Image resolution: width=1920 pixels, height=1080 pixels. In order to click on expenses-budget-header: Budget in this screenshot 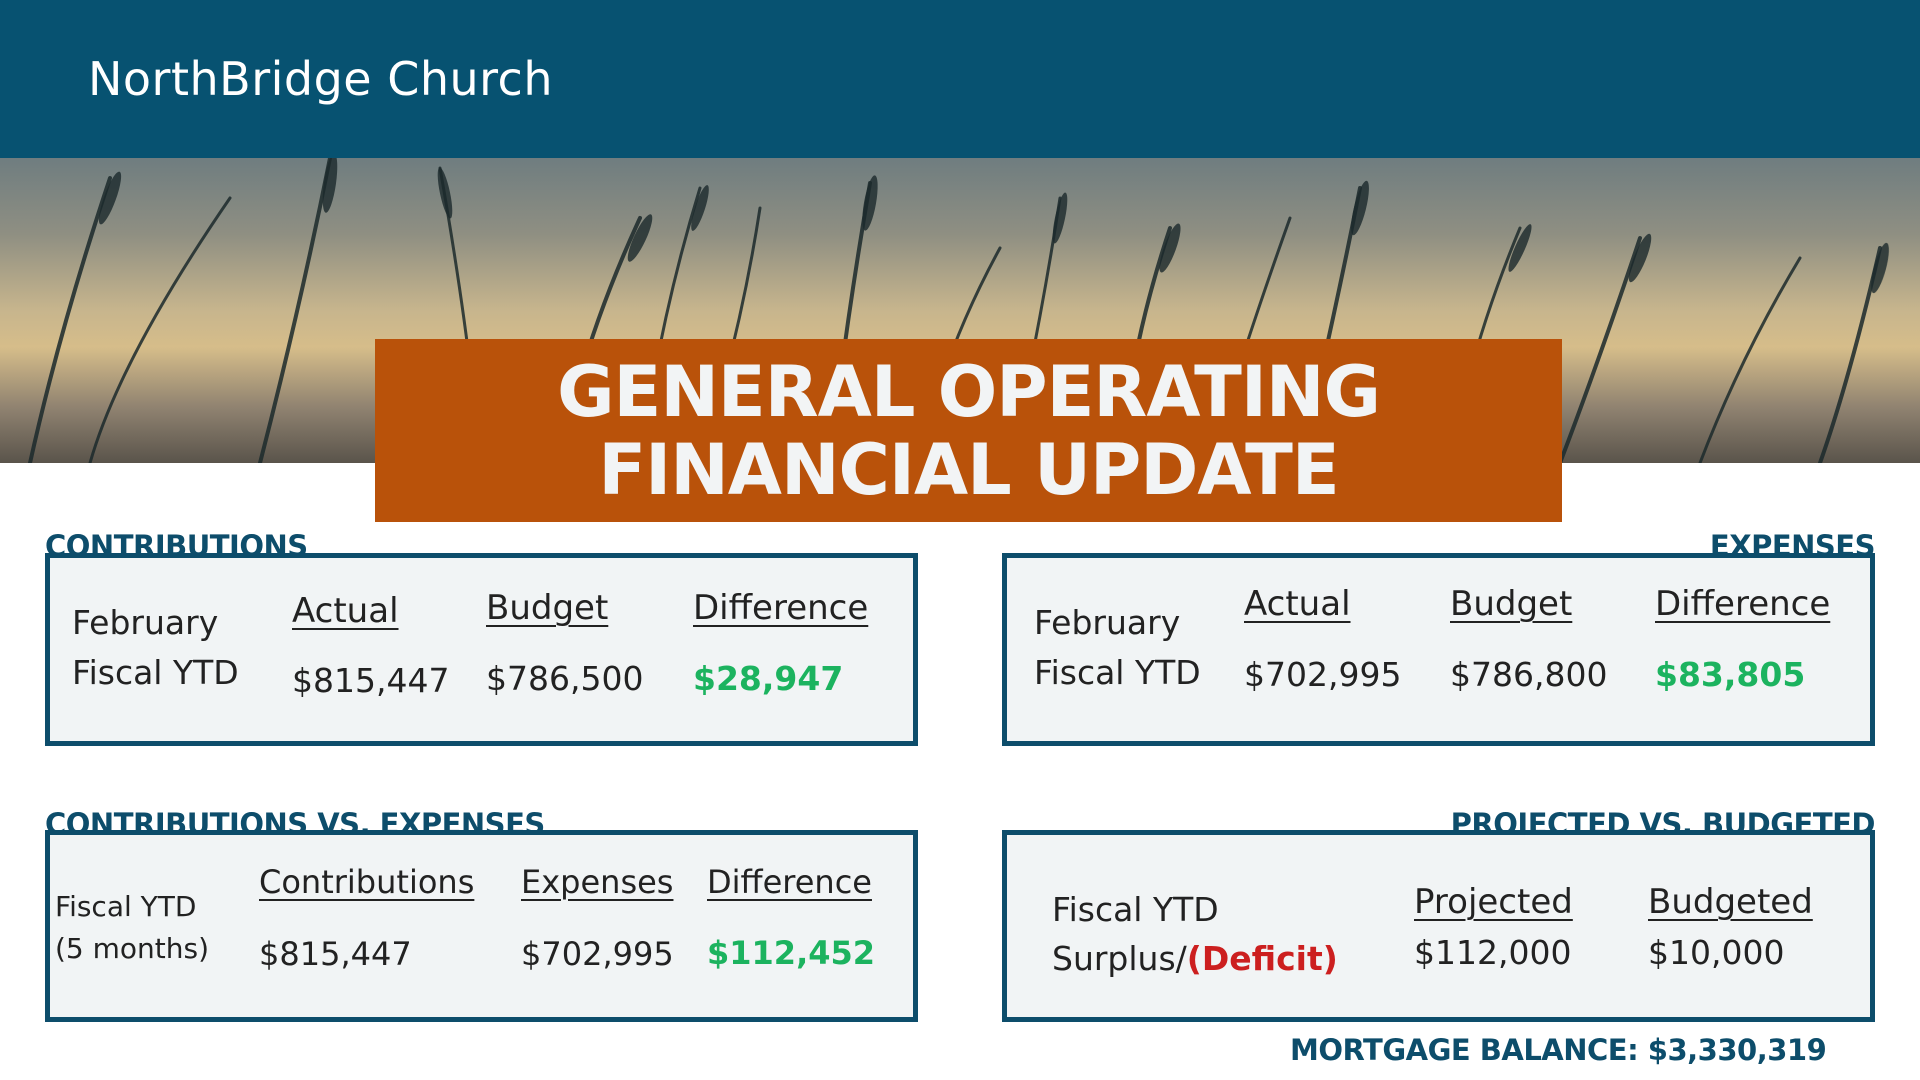, I will do `click(1511, 604)`.